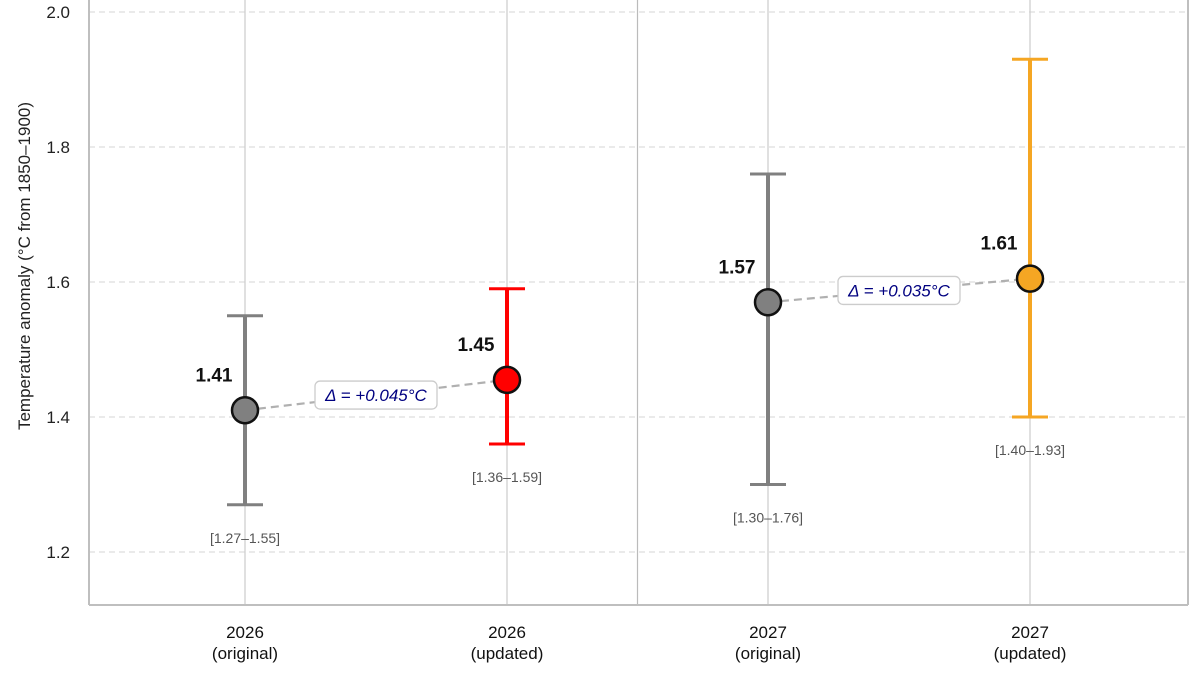 This screenshot has width=1200, height=675. Describe the element at coordinates (507, 477) in the screenshot. I see `range-label: [1.36–1.59]` at that location.